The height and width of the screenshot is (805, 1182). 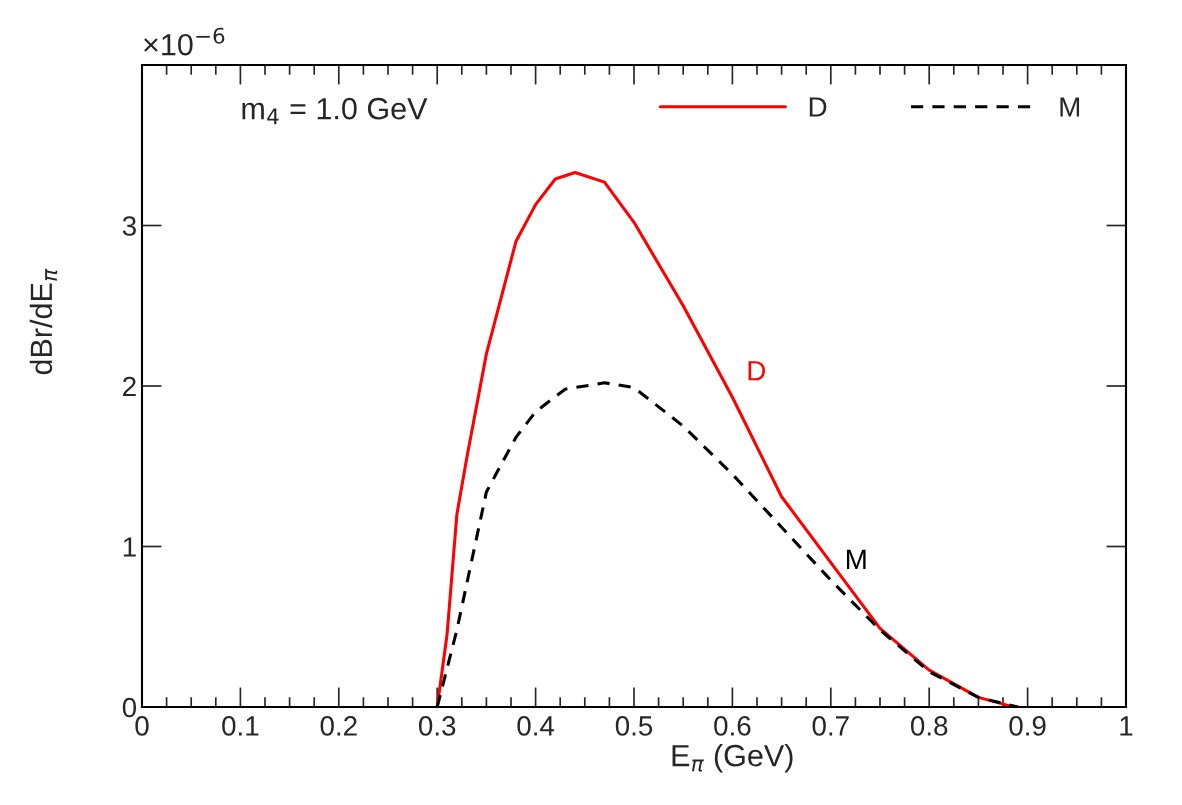 What do you see at coordinates (1070, 107) in the screenshot?
I see `legend-label: M` at bounding box center [1070, 107].